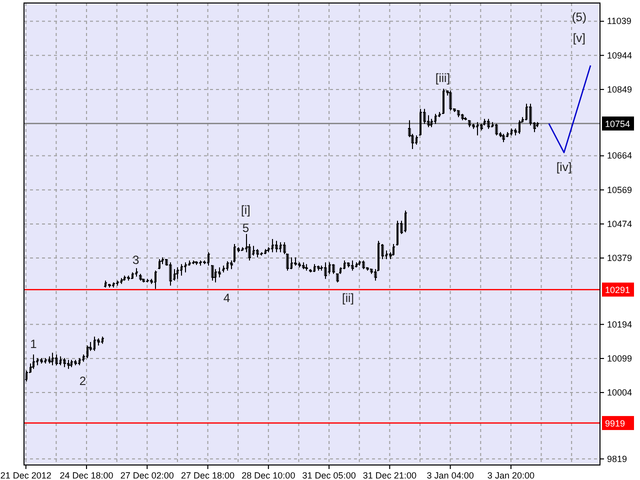 This screenshot has height=480, width=640. What do you see at coordinates (136, 260) in the screenshot?
I see `annotation: 3` at bounding box center [136, 260].